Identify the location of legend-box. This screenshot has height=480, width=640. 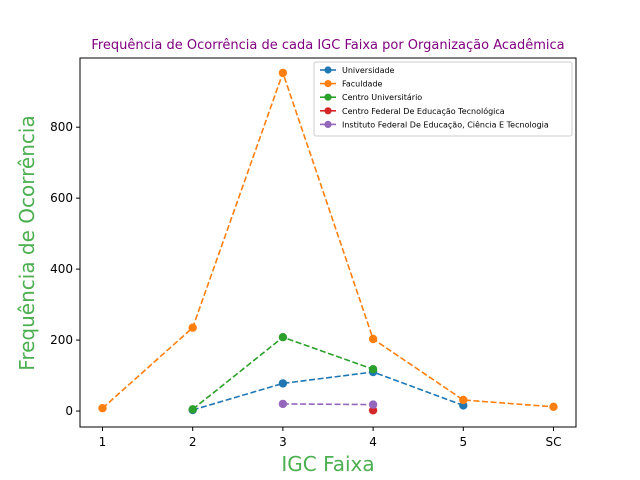
(443, 99).